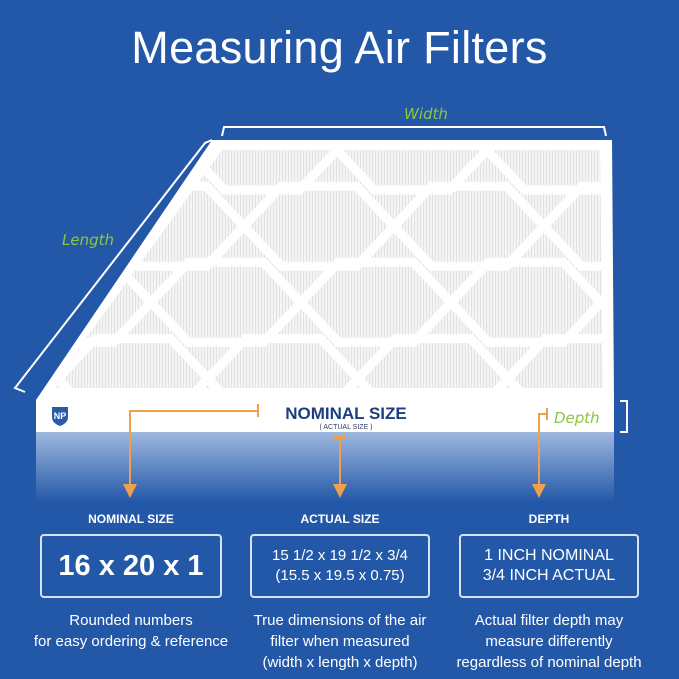 The height and width of the screenshot is (679, 679). I want to click on value-line: (15.5 x 19.5 x 0.75), so click(340, 575).